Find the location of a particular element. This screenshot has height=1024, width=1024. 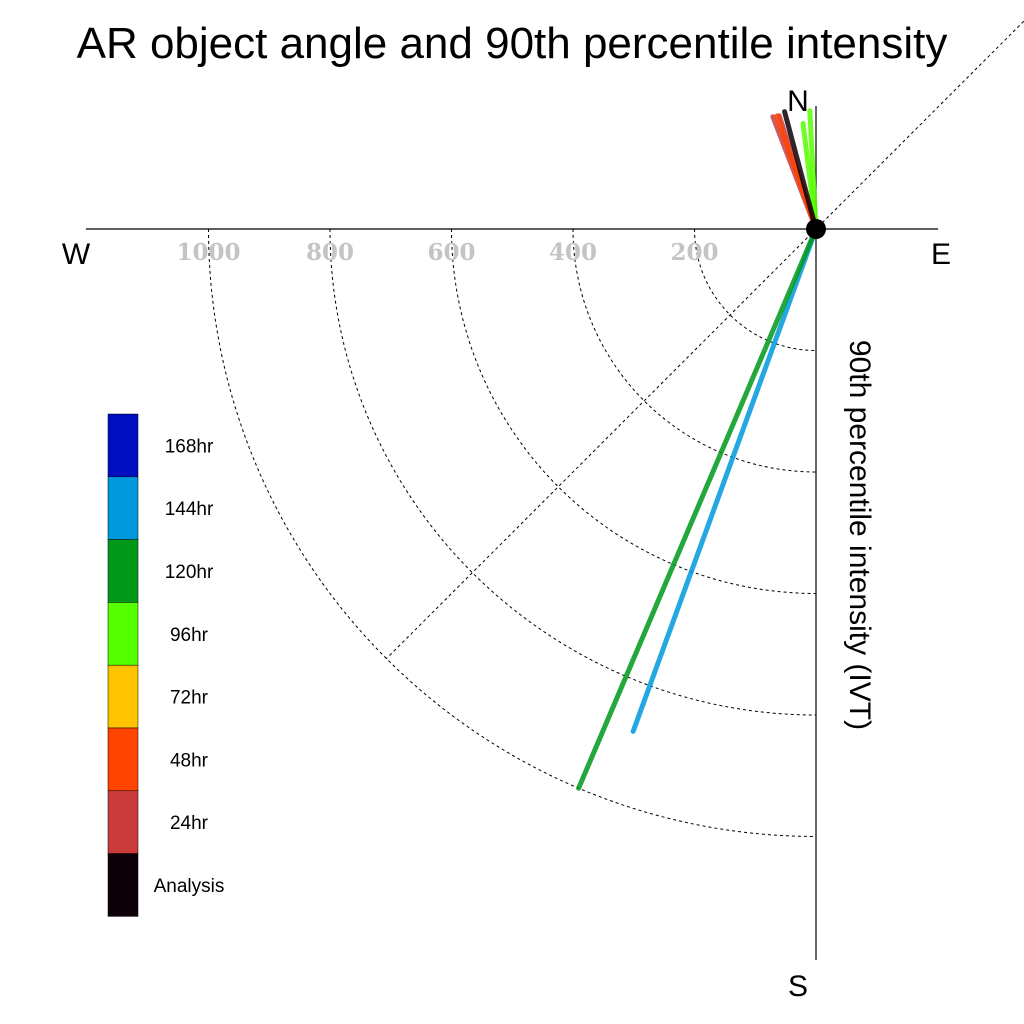

radial-tick-label: 400 is located at coordinates (573, 252).